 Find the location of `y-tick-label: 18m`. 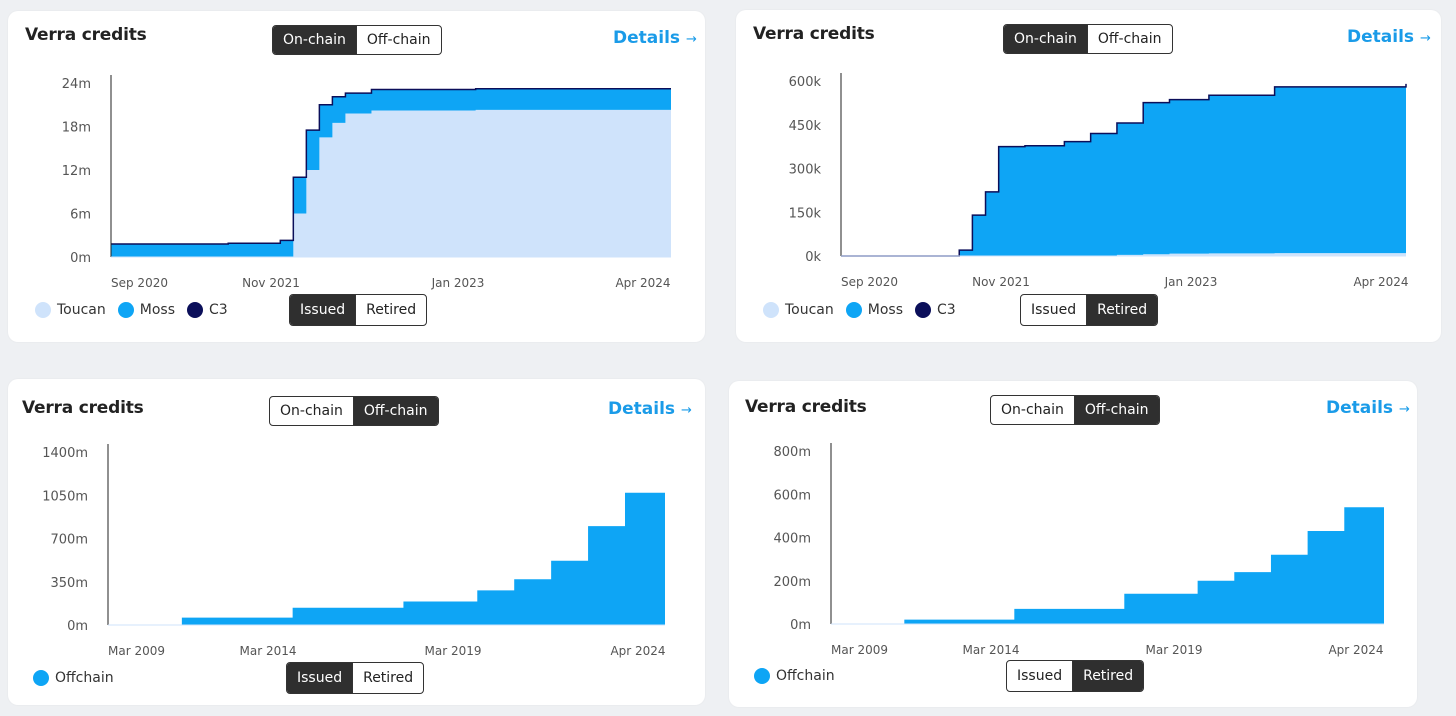

y-tick-label: 18m is located at coordinates (76, 128).